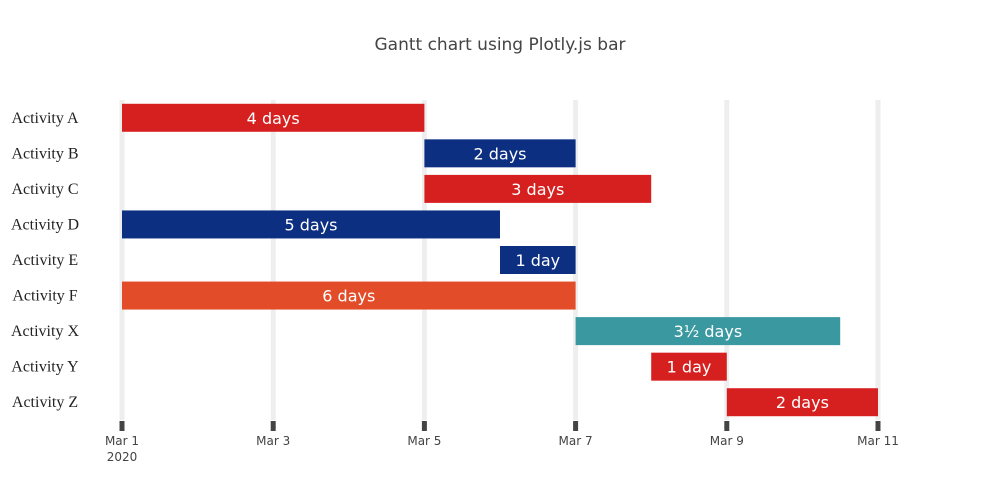 This screenshot has width=1000, height=500. Describe the element at coordinates (273, 441) in the screenshot. I see `x-tick-label: Mar 3` at that location.